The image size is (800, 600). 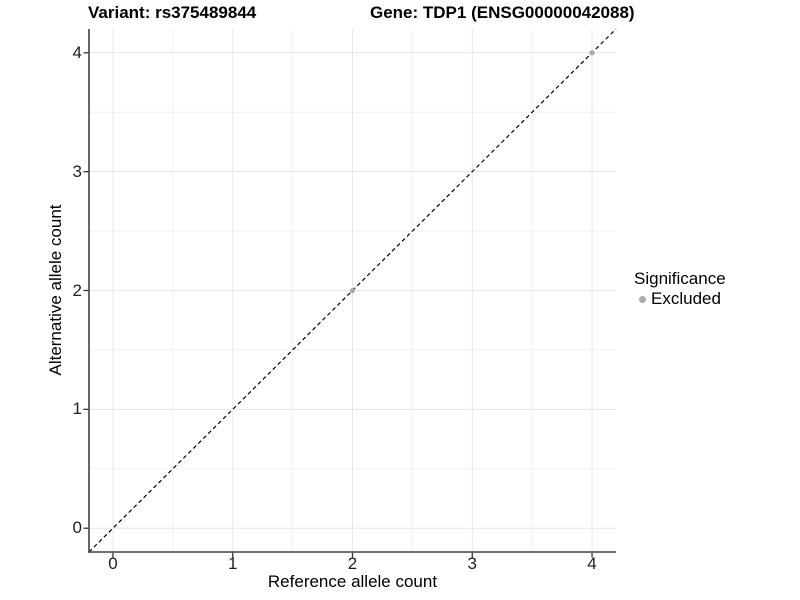 What do you see at coordinates (77, 171) in the screenshot?
I see `y-tick-label: 3` at bounding box center [77, 171].